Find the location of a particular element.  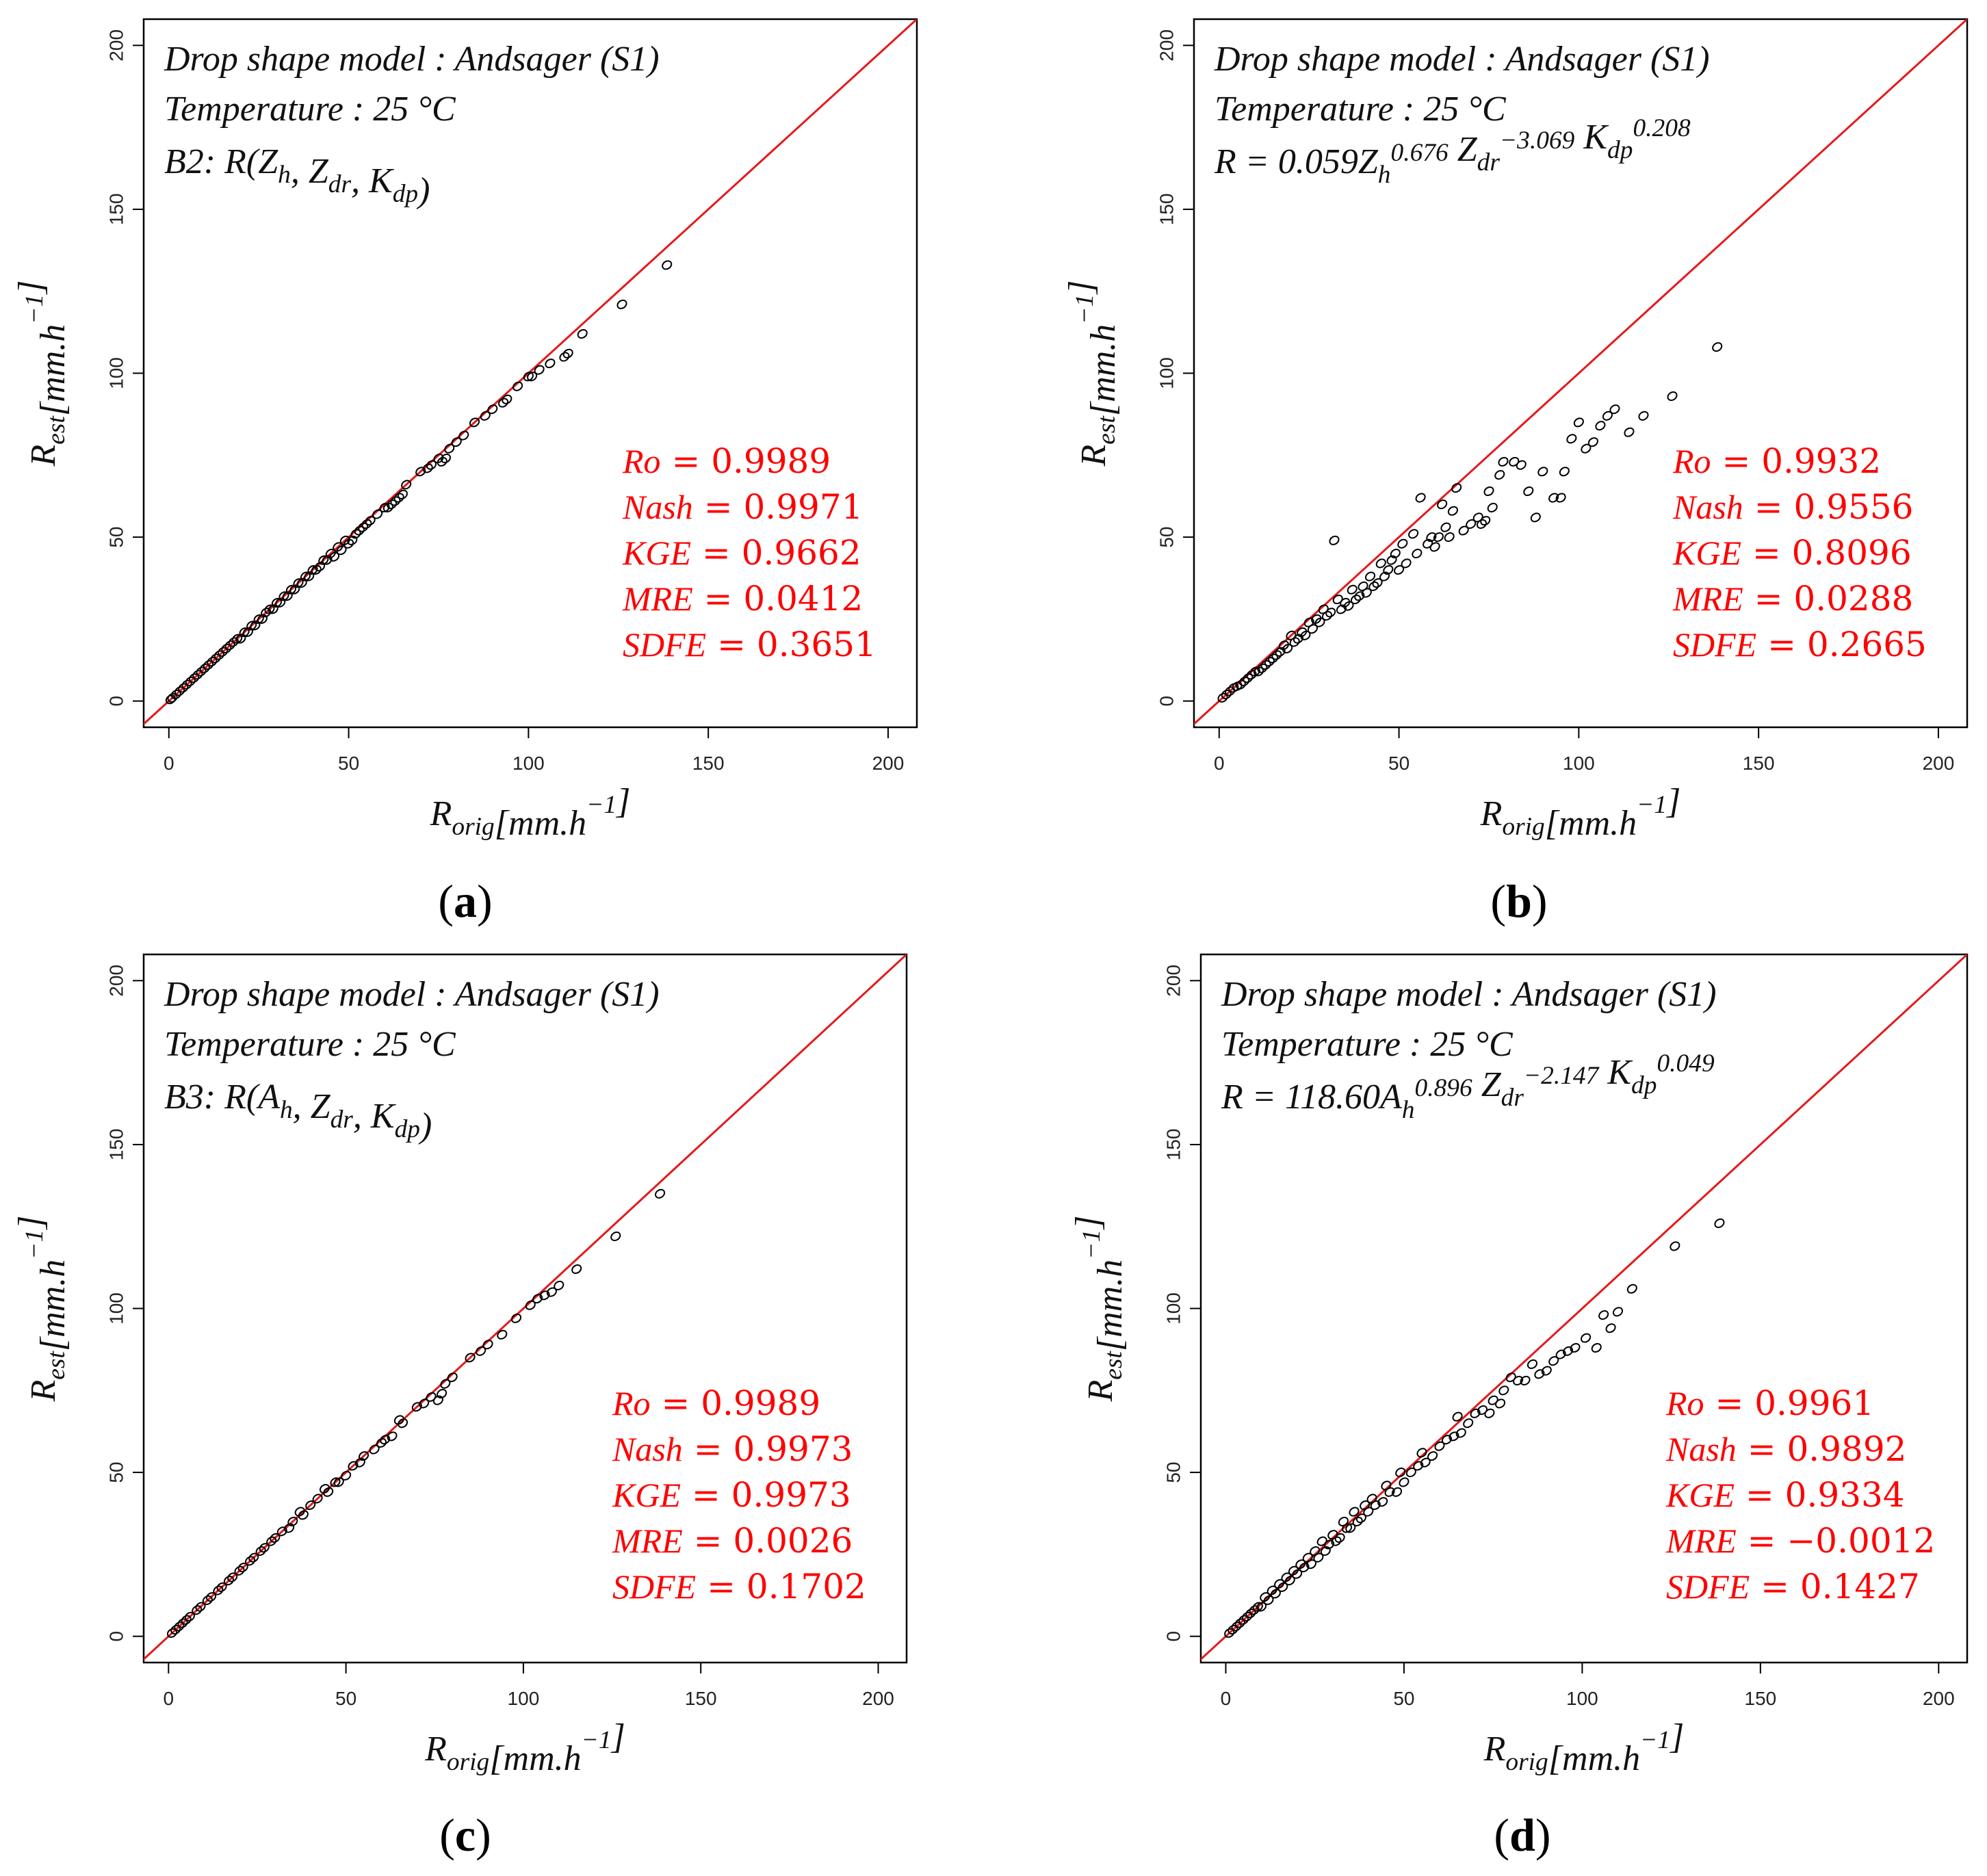

stat-nash: Nash = 0.9556 is located at coordinates (1792, 507).